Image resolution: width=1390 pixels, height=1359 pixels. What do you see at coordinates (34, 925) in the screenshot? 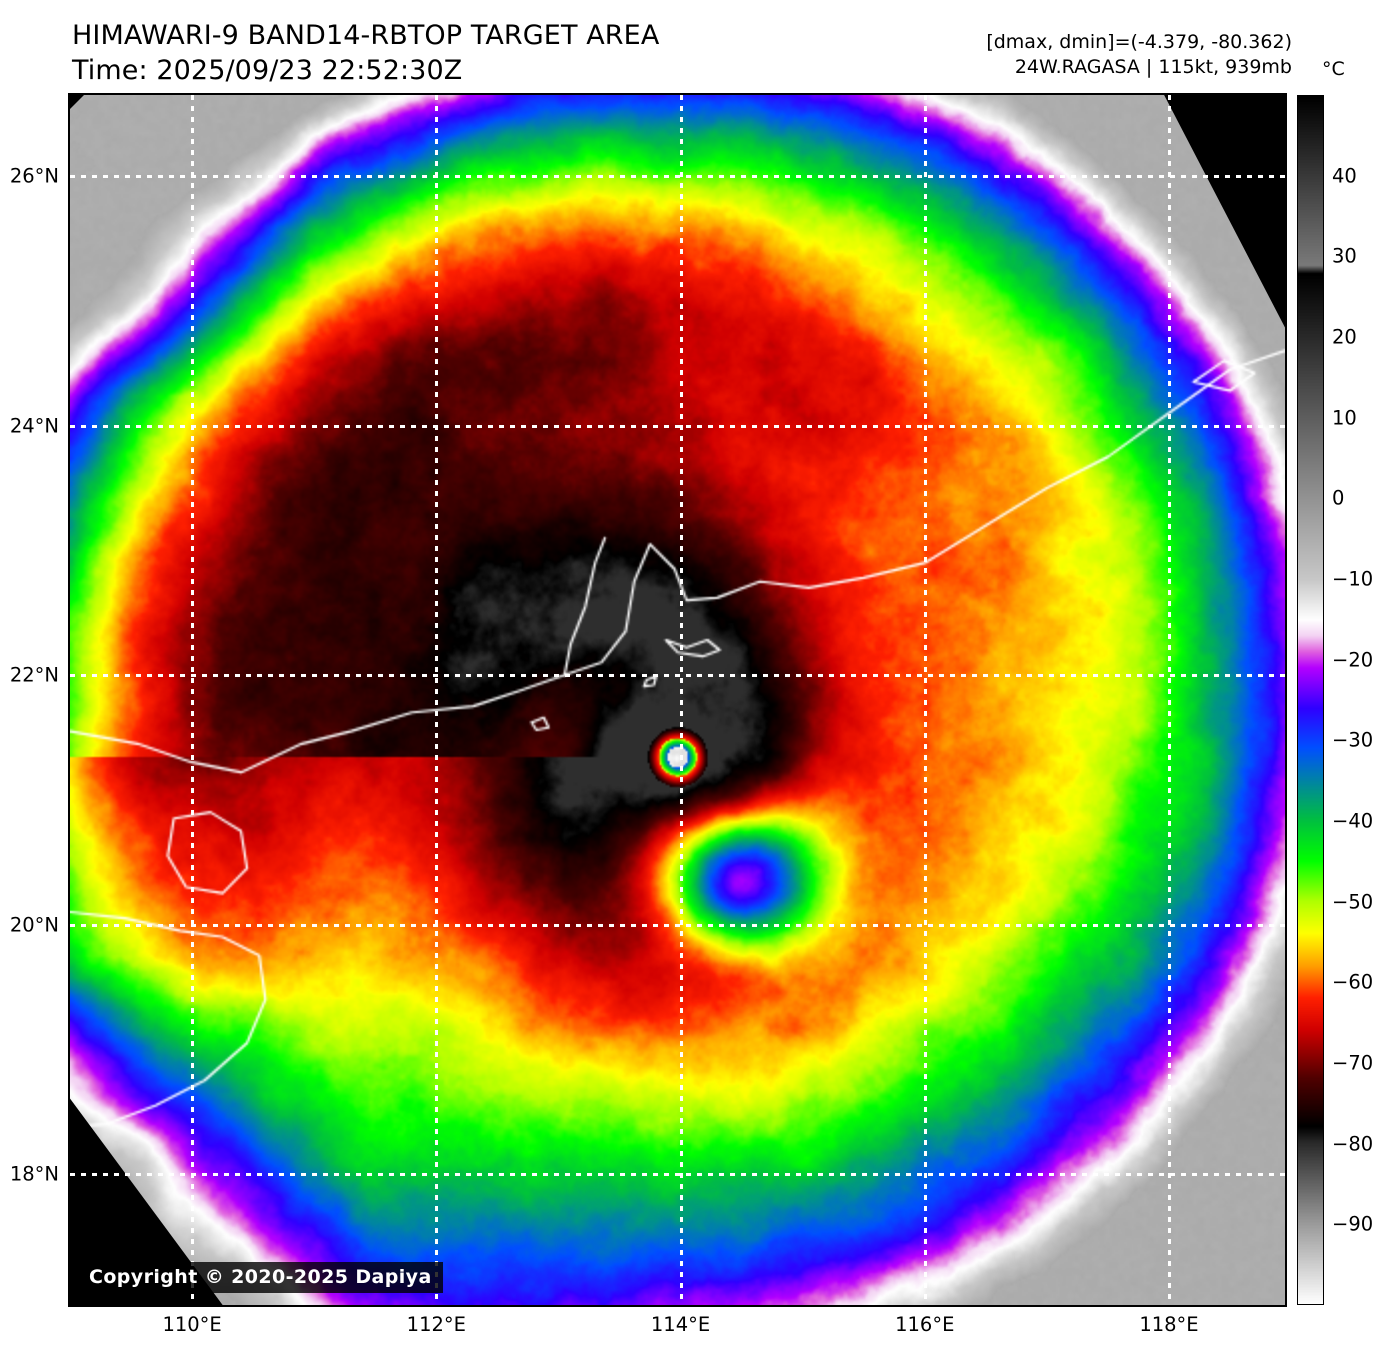
I see `y-axis-tick-20: 20°N` at bounding box center [34, 925].